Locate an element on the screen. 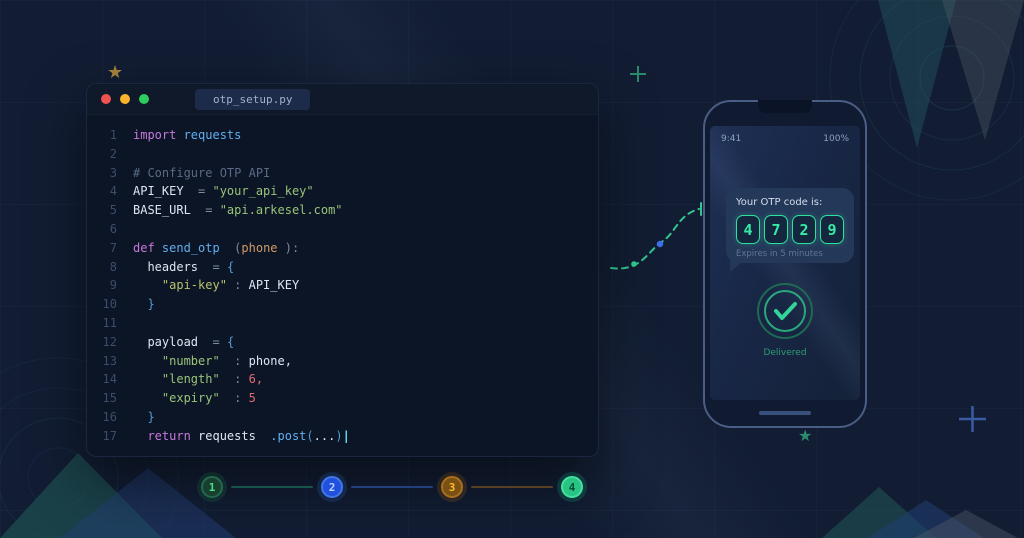  code-line: 5 BASE_URL = "api.arkesel.com" is located at coordinates (348, 210).